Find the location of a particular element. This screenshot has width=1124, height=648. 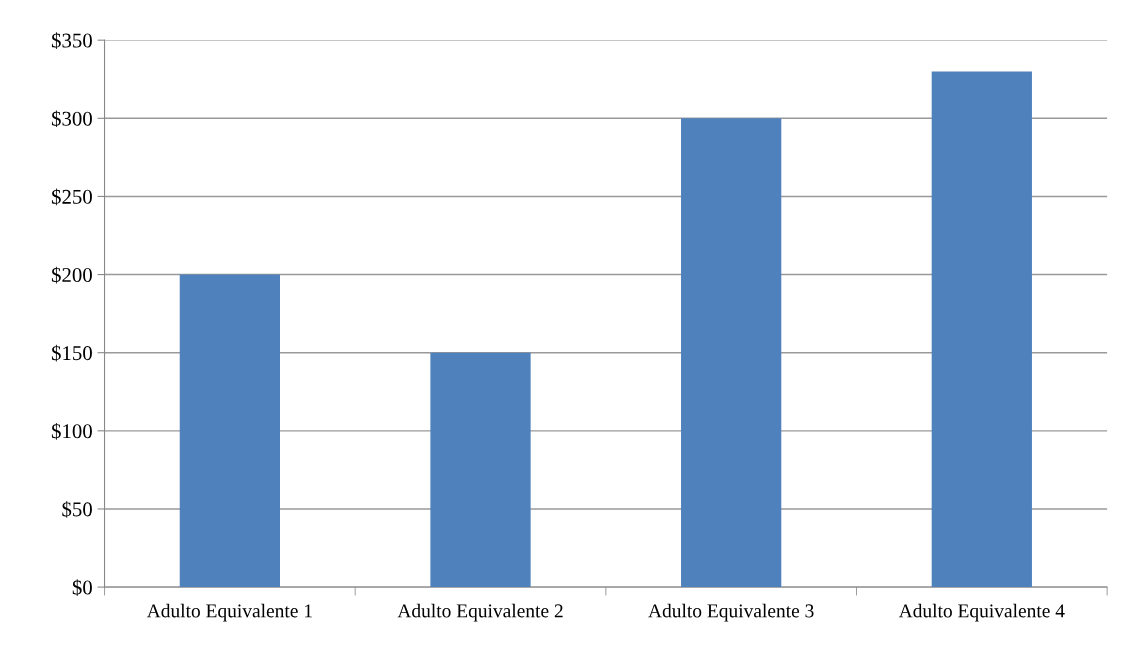

x-tick-label: Adulto Equivalente 1 is located at coordinates (229, 612).